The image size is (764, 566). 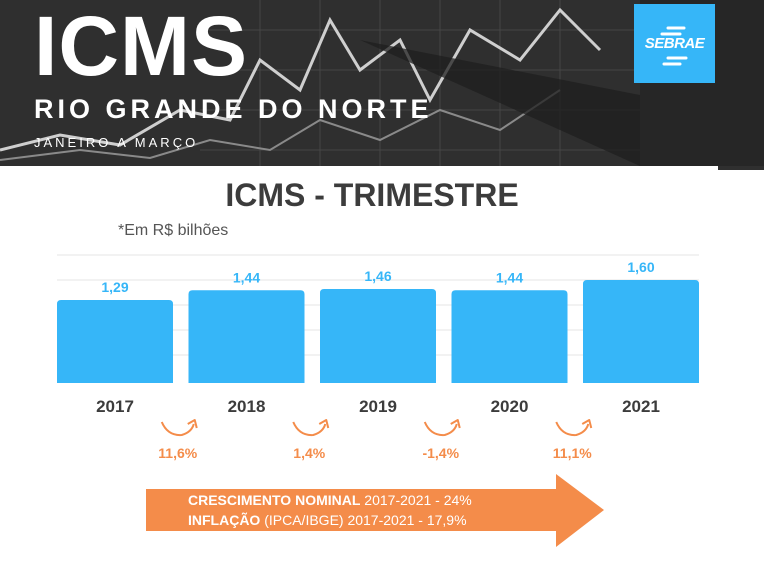 I want to click on x-tick-2020: 2020, so click(x=510, y=406).